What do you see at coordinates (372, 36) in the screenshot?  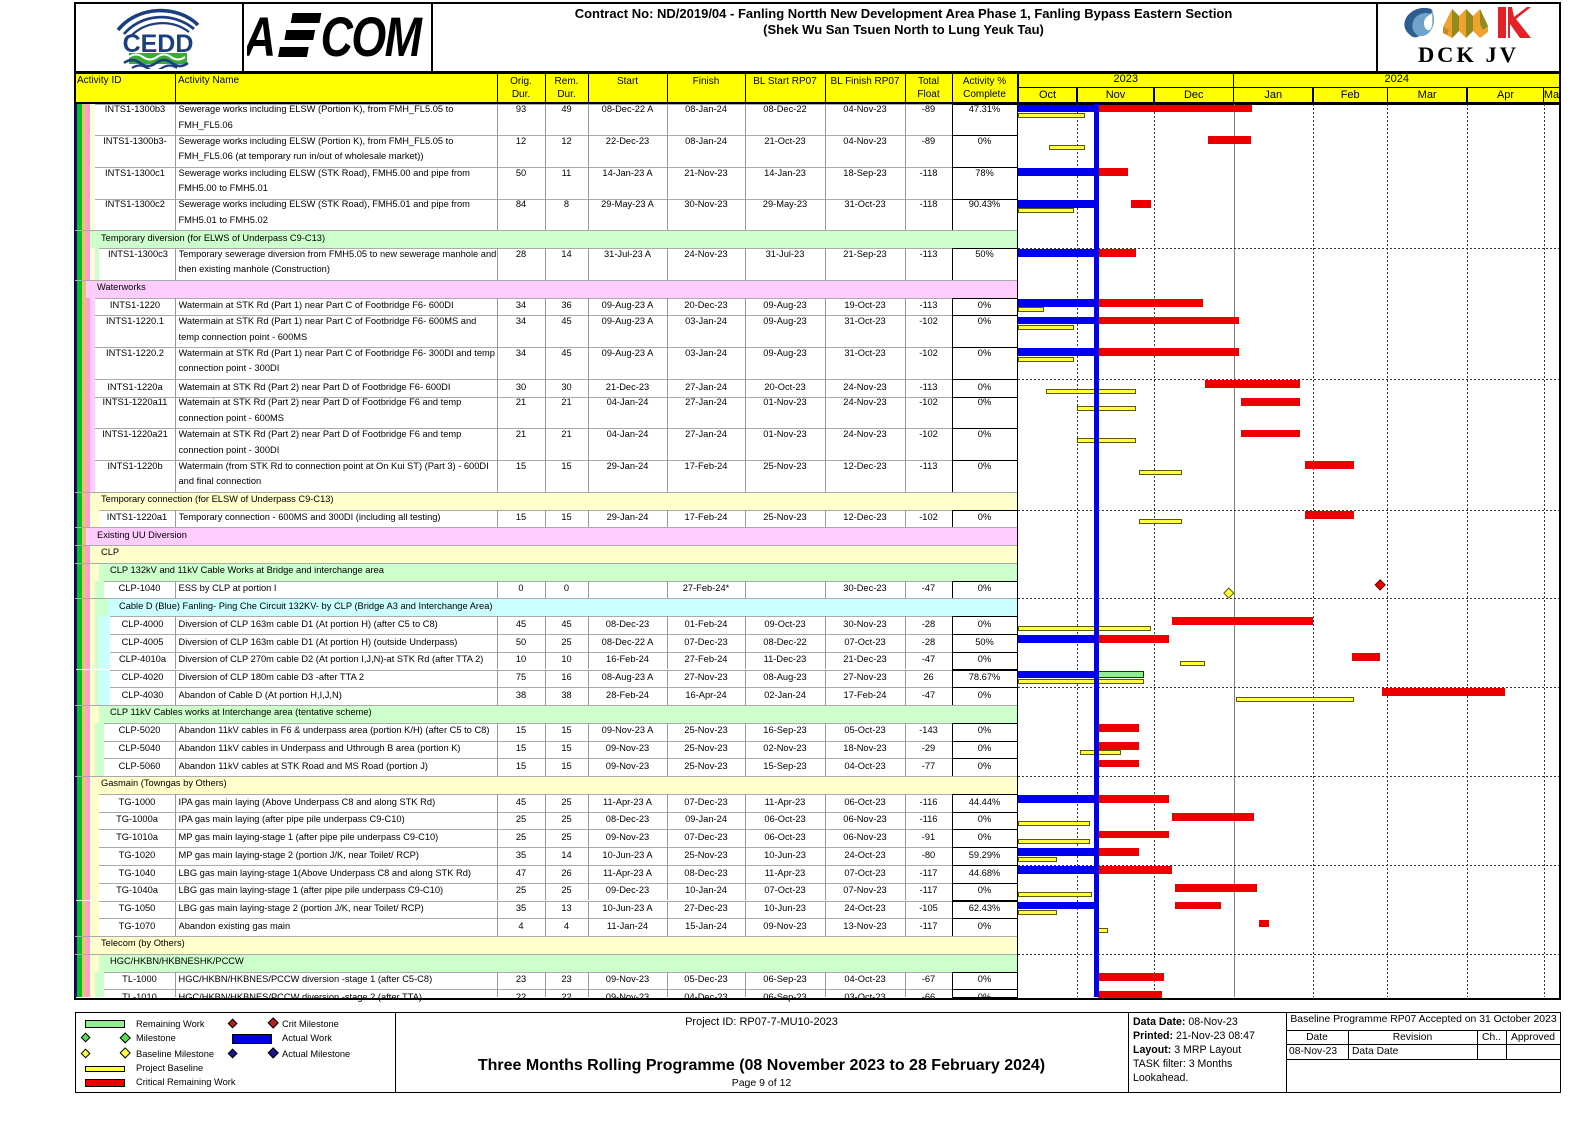 I see `svg-text: COM` at bounding box center [372, 36].